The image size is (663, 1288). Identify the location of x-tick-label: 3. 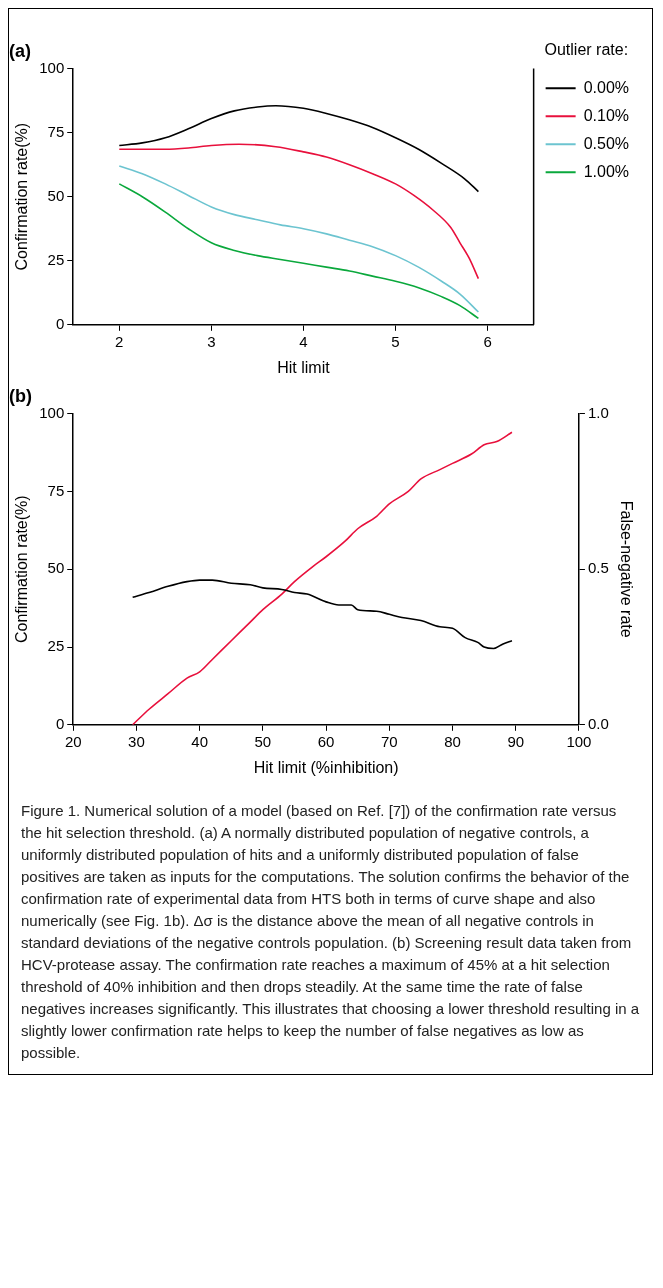
(211, 341).